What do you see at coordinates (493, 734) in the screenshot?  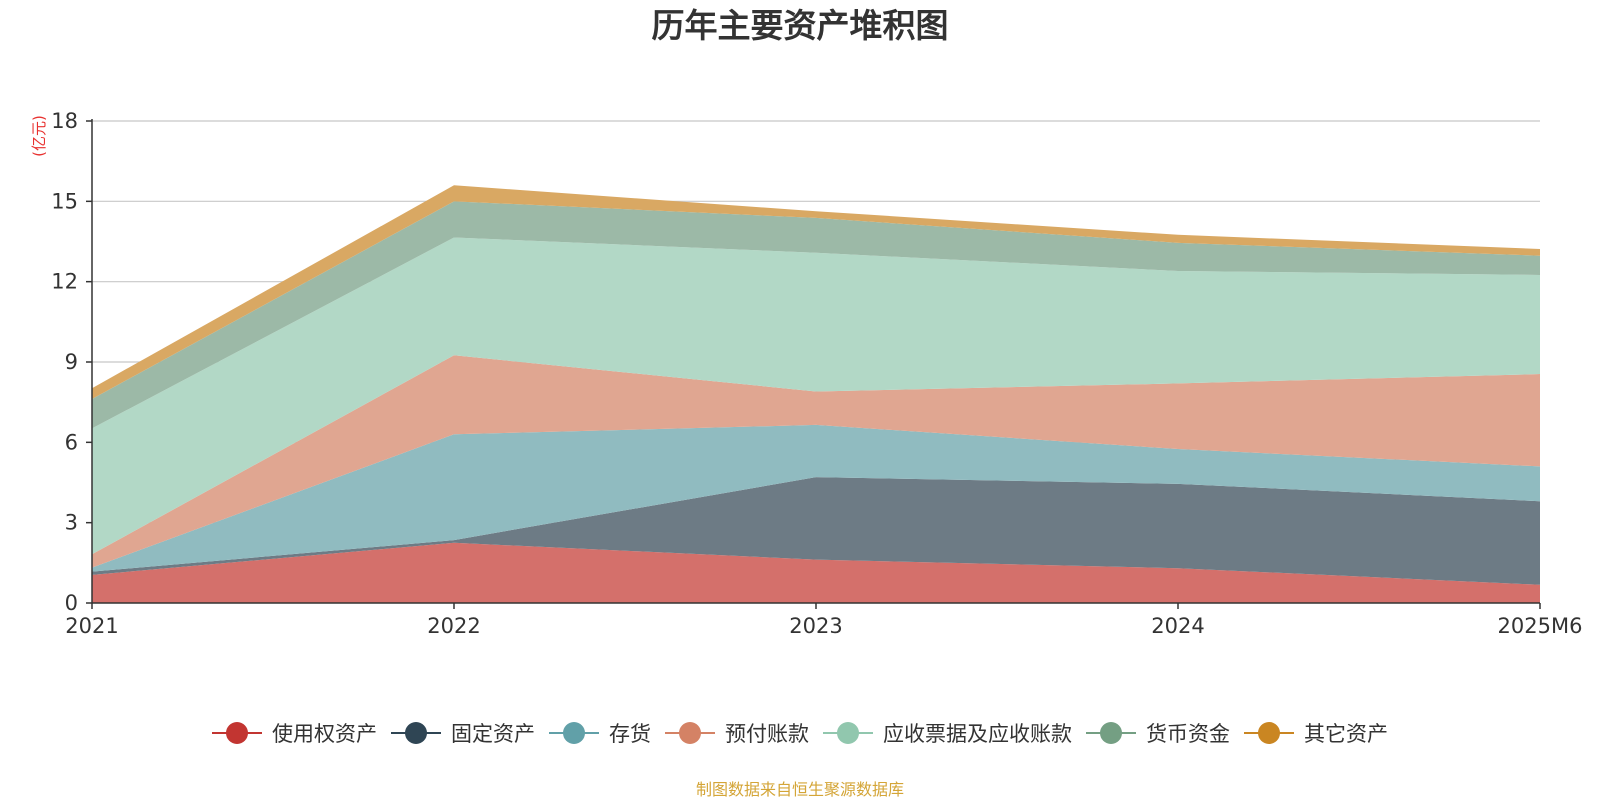 I see `legend-label: 固定资产` at bounding box center [493, 734].